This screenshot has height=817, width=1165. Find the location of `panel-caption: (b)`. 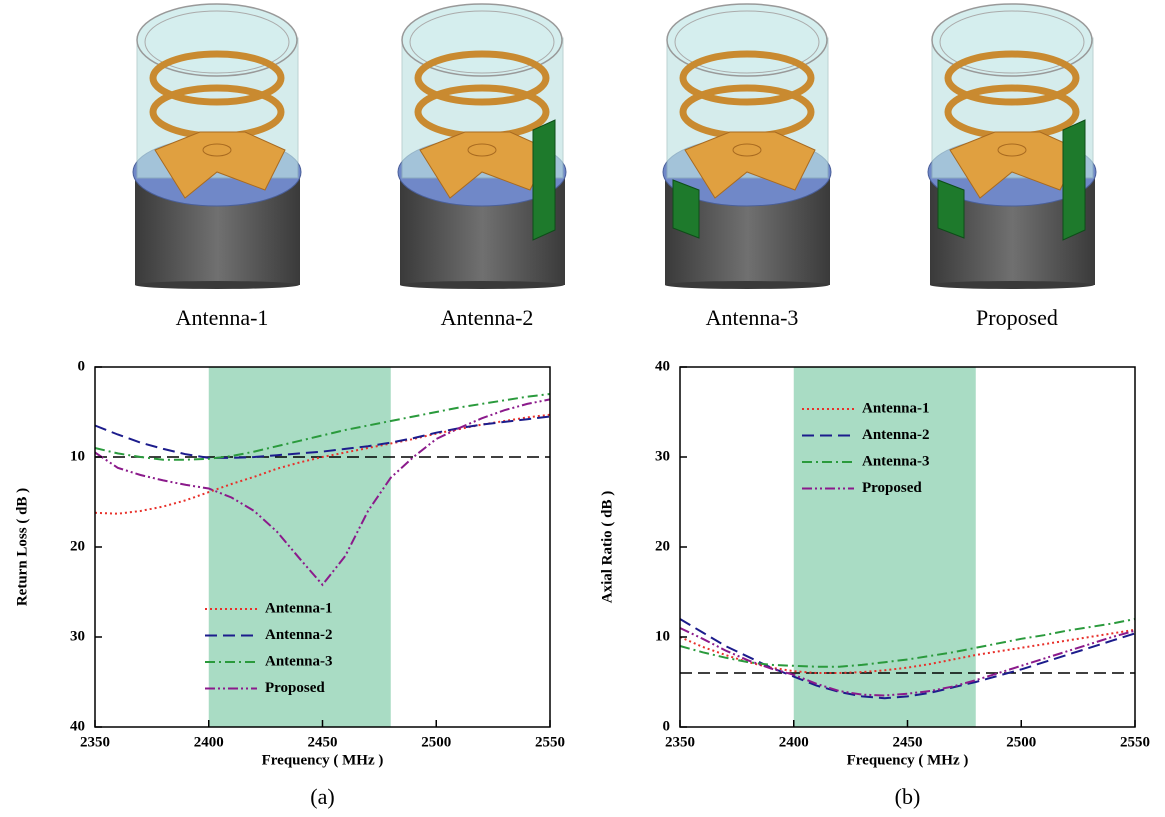

panel-caption: (b) is located at coordinates (908, 796).